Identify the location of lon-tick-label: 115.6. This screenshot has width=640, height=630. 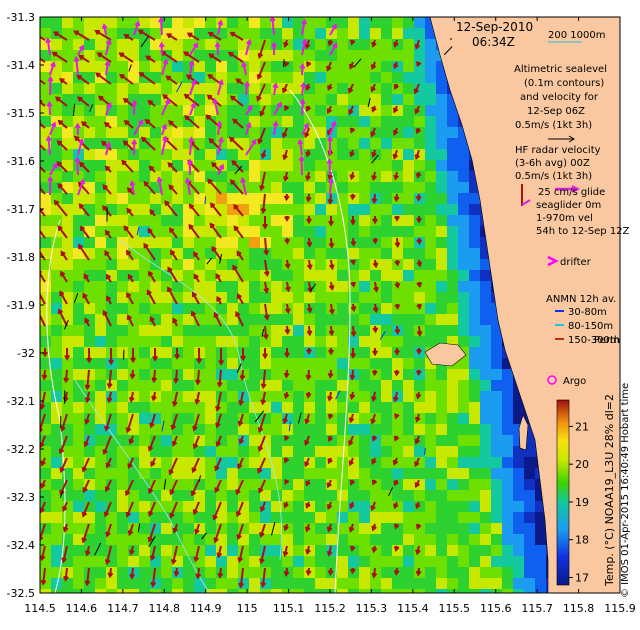
(496, 608).